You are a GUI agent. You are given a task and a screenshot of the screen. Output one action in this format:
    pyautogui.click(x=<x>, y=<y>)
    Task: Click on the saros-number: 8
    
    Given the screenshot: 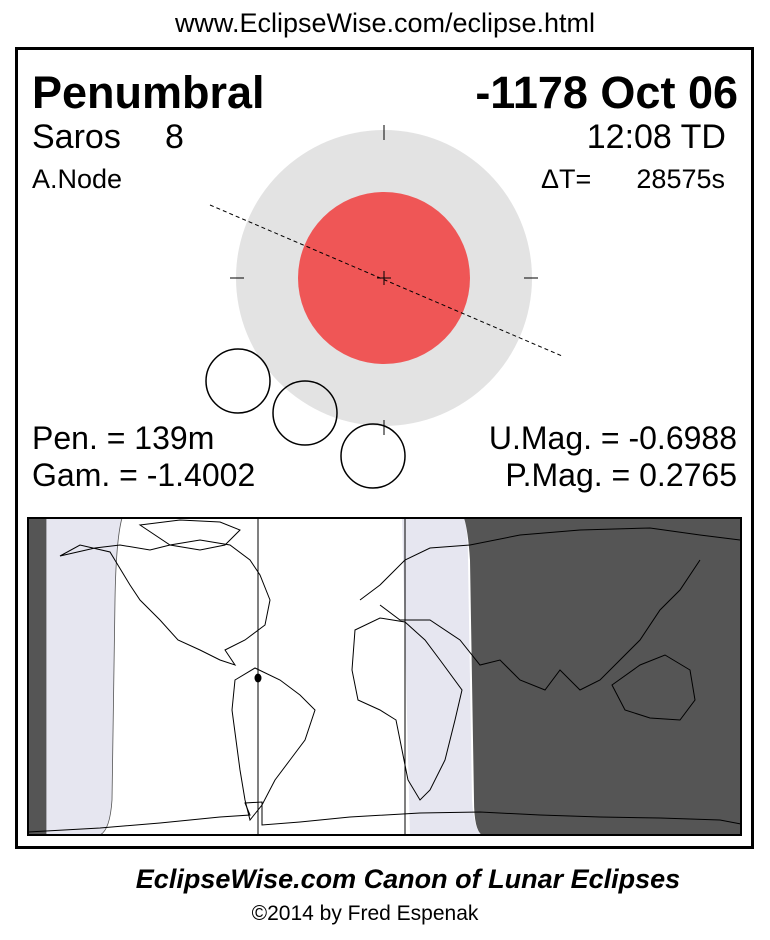 What is the action you would take?
    pyautogui.click(x=174, y=137)
    